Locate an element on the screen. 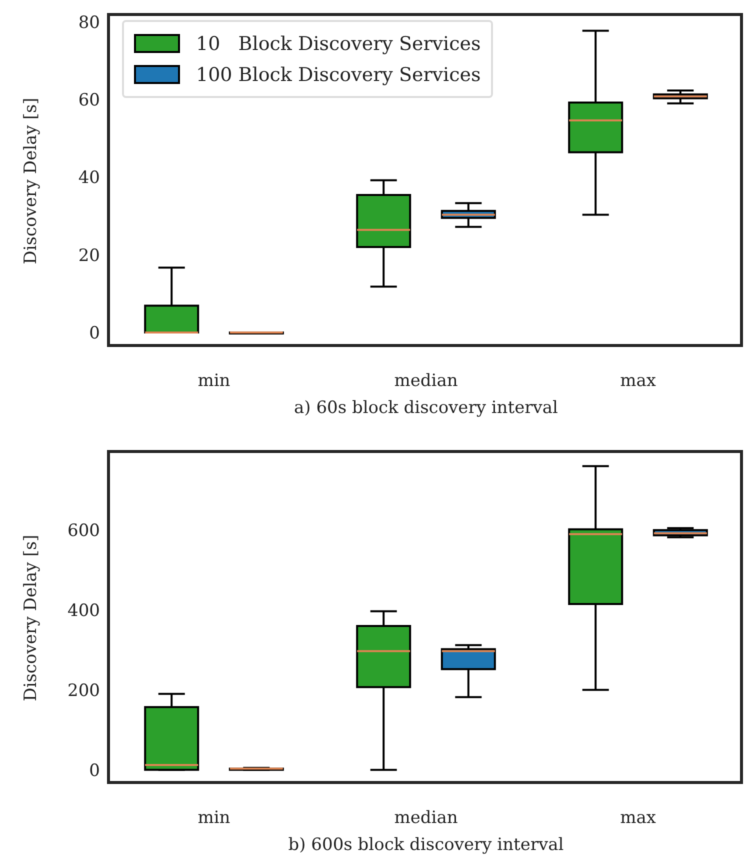 The height and width of the screenshot is (864, 754). y-tick-label: 200 is located at coordinates (84, 690).